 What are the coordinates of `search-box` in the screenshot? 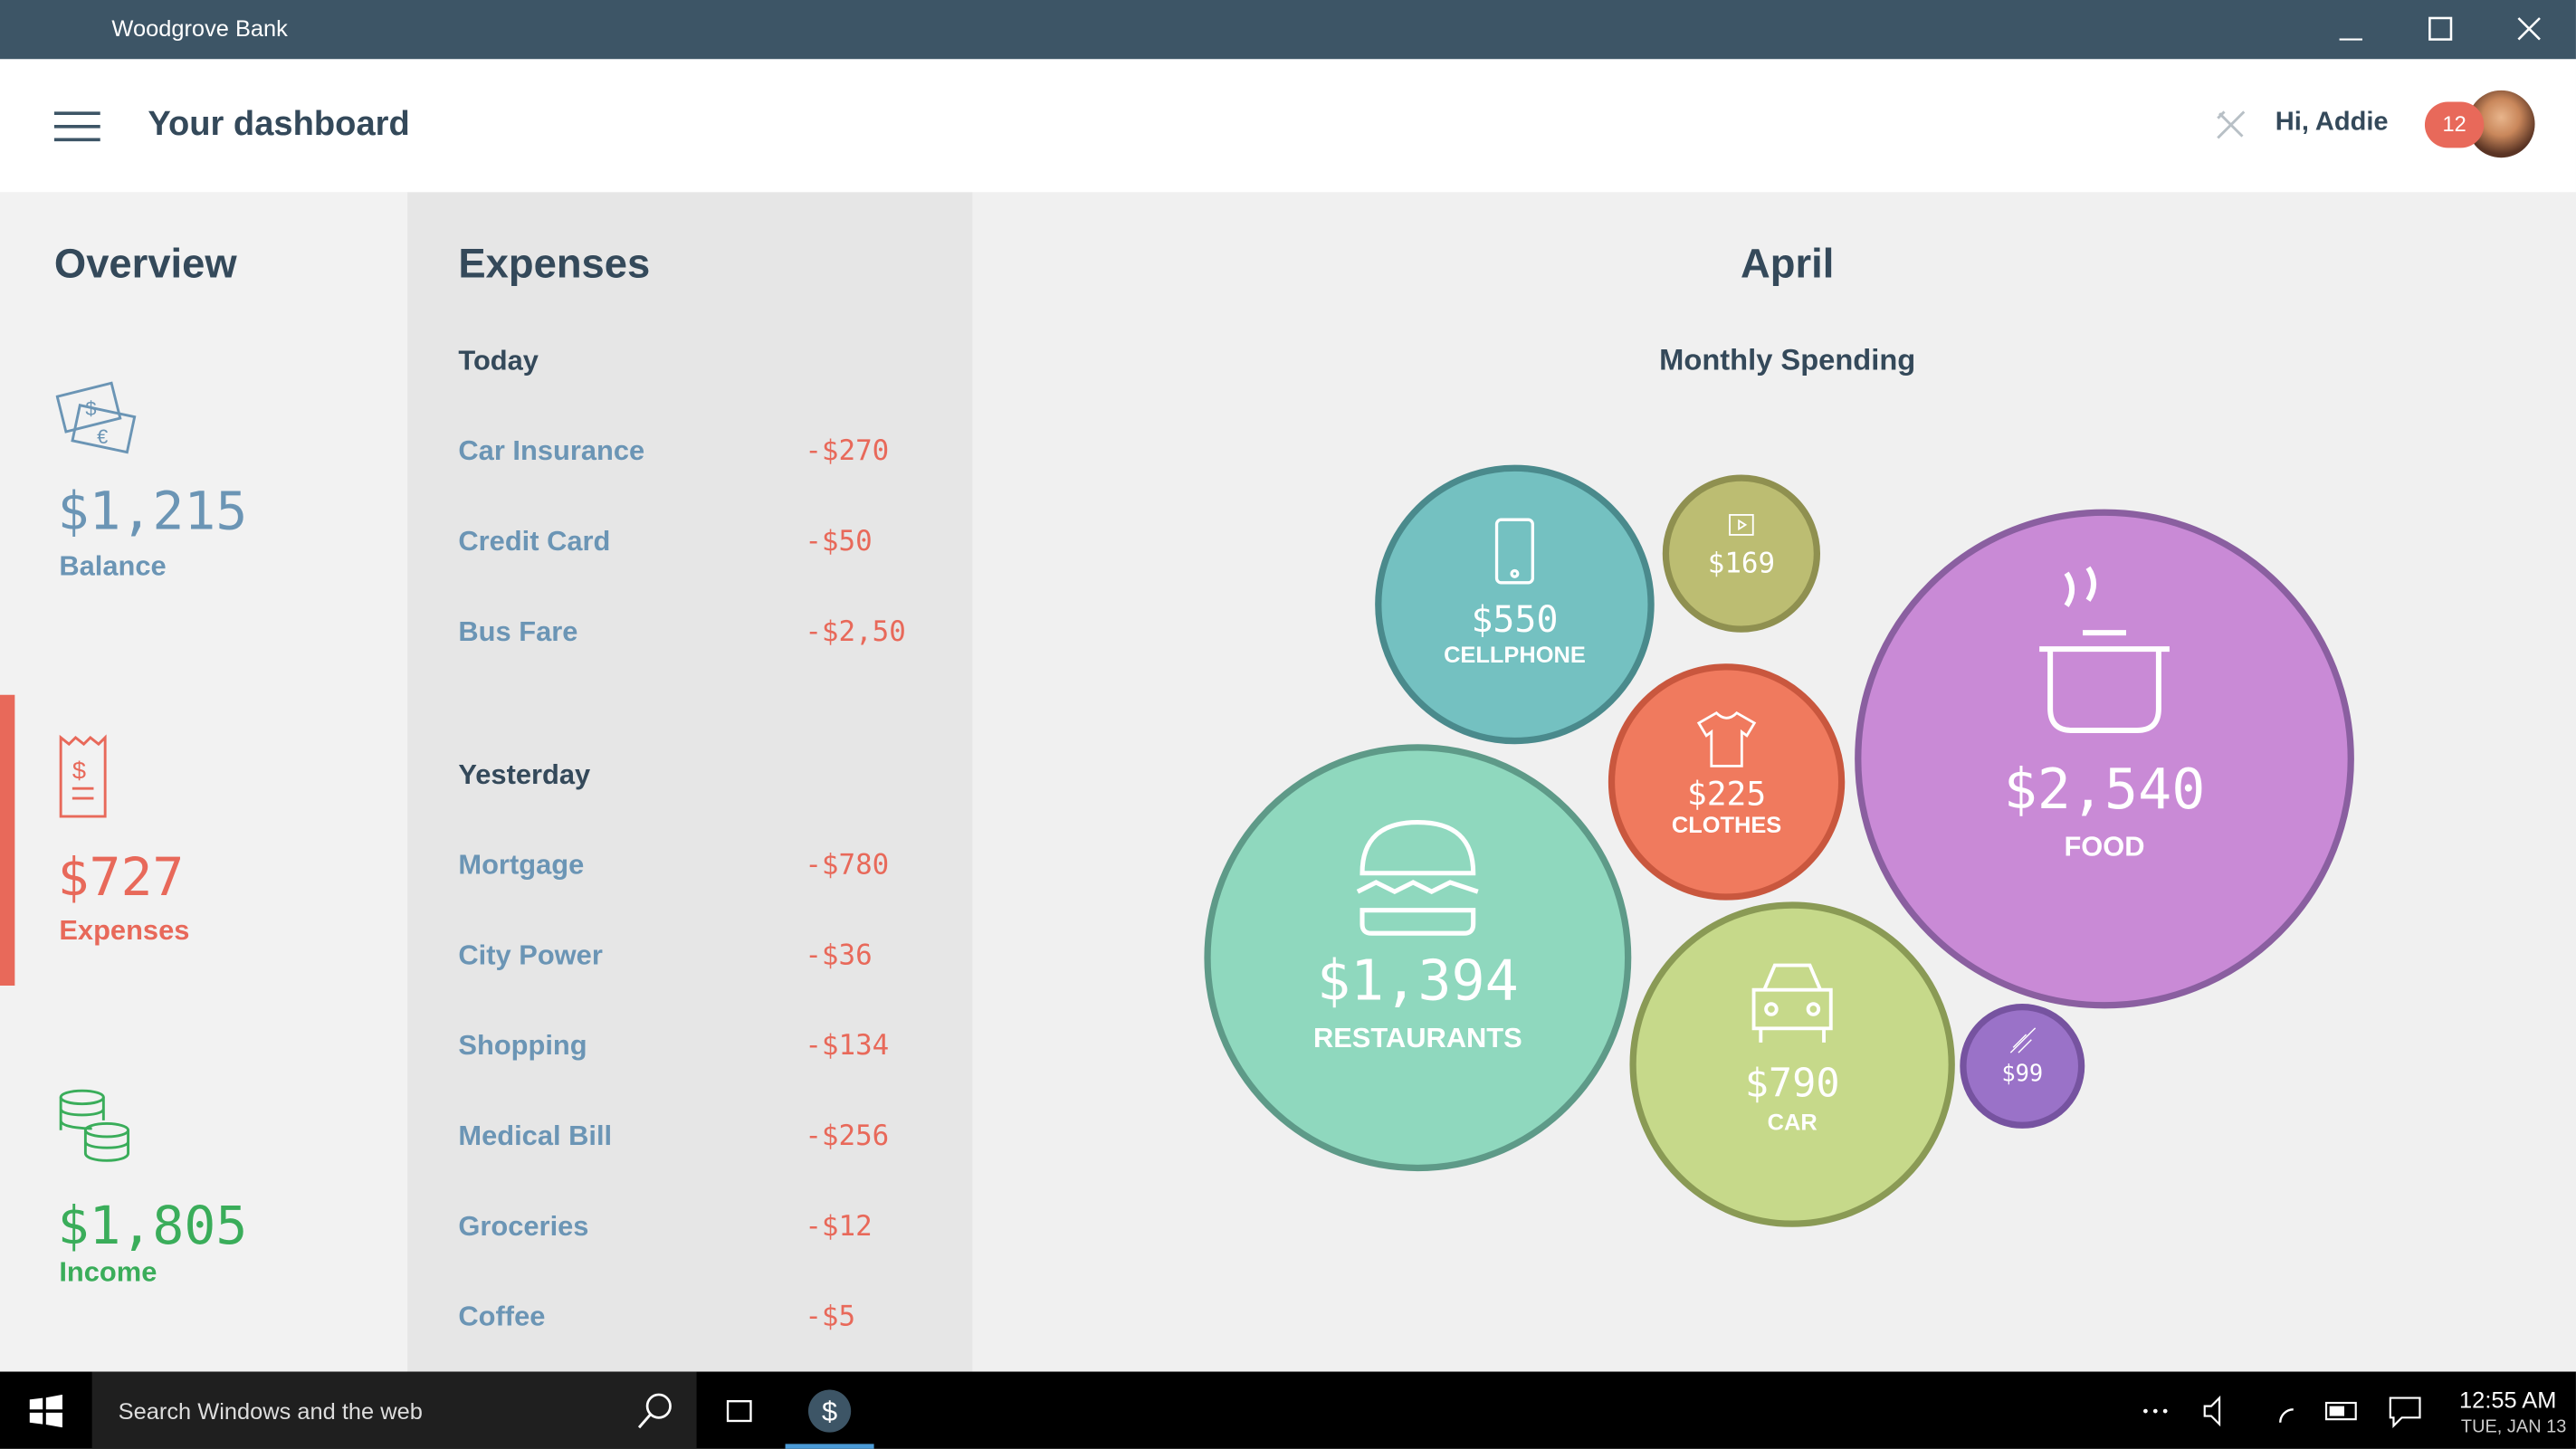 It's located at (394, 1410).